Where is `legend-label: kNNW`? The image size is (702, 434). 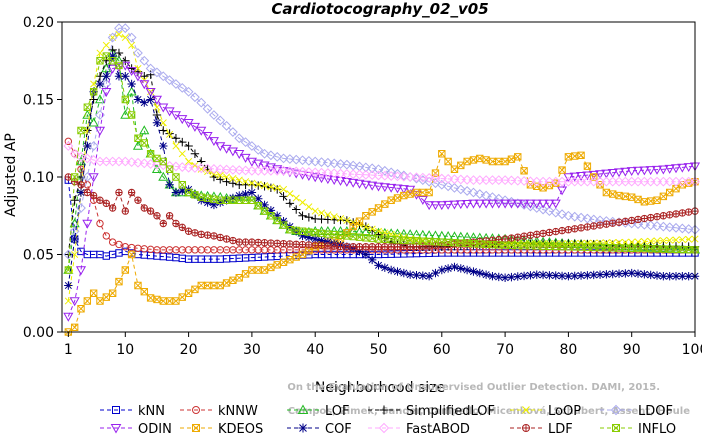
legend-label: kNNW is located at coordinates (238, 411).